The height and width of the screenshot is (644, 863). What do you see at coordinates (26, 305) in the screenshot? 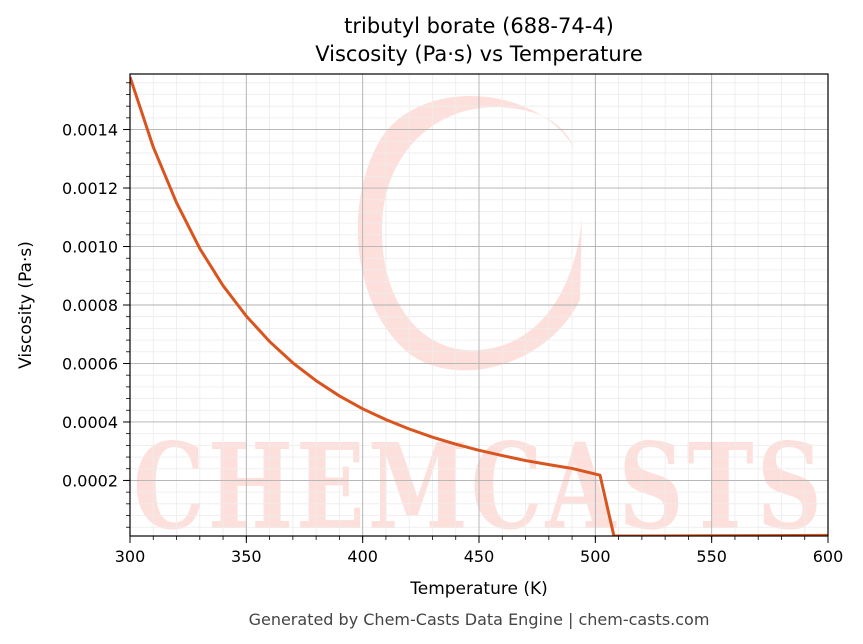
I see `y-axis-label: Viscosity (Pa·s)` at bounding box center [26, 305].